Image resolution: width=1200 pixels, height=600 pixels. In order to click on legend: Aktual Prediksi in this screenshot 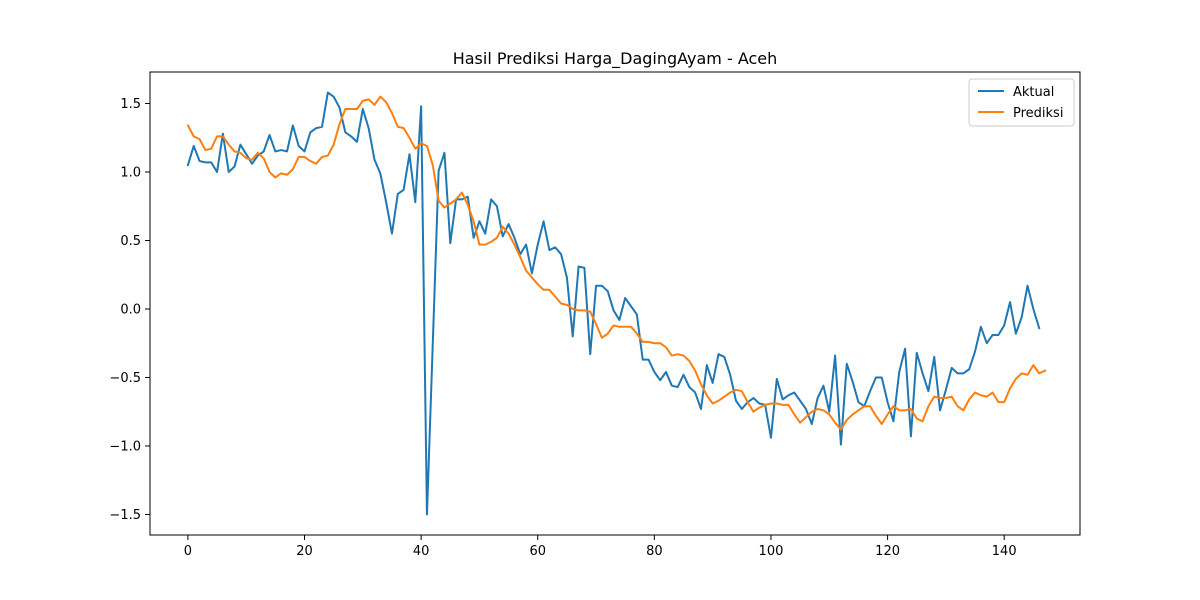, I will do `click(1021, 102)`.